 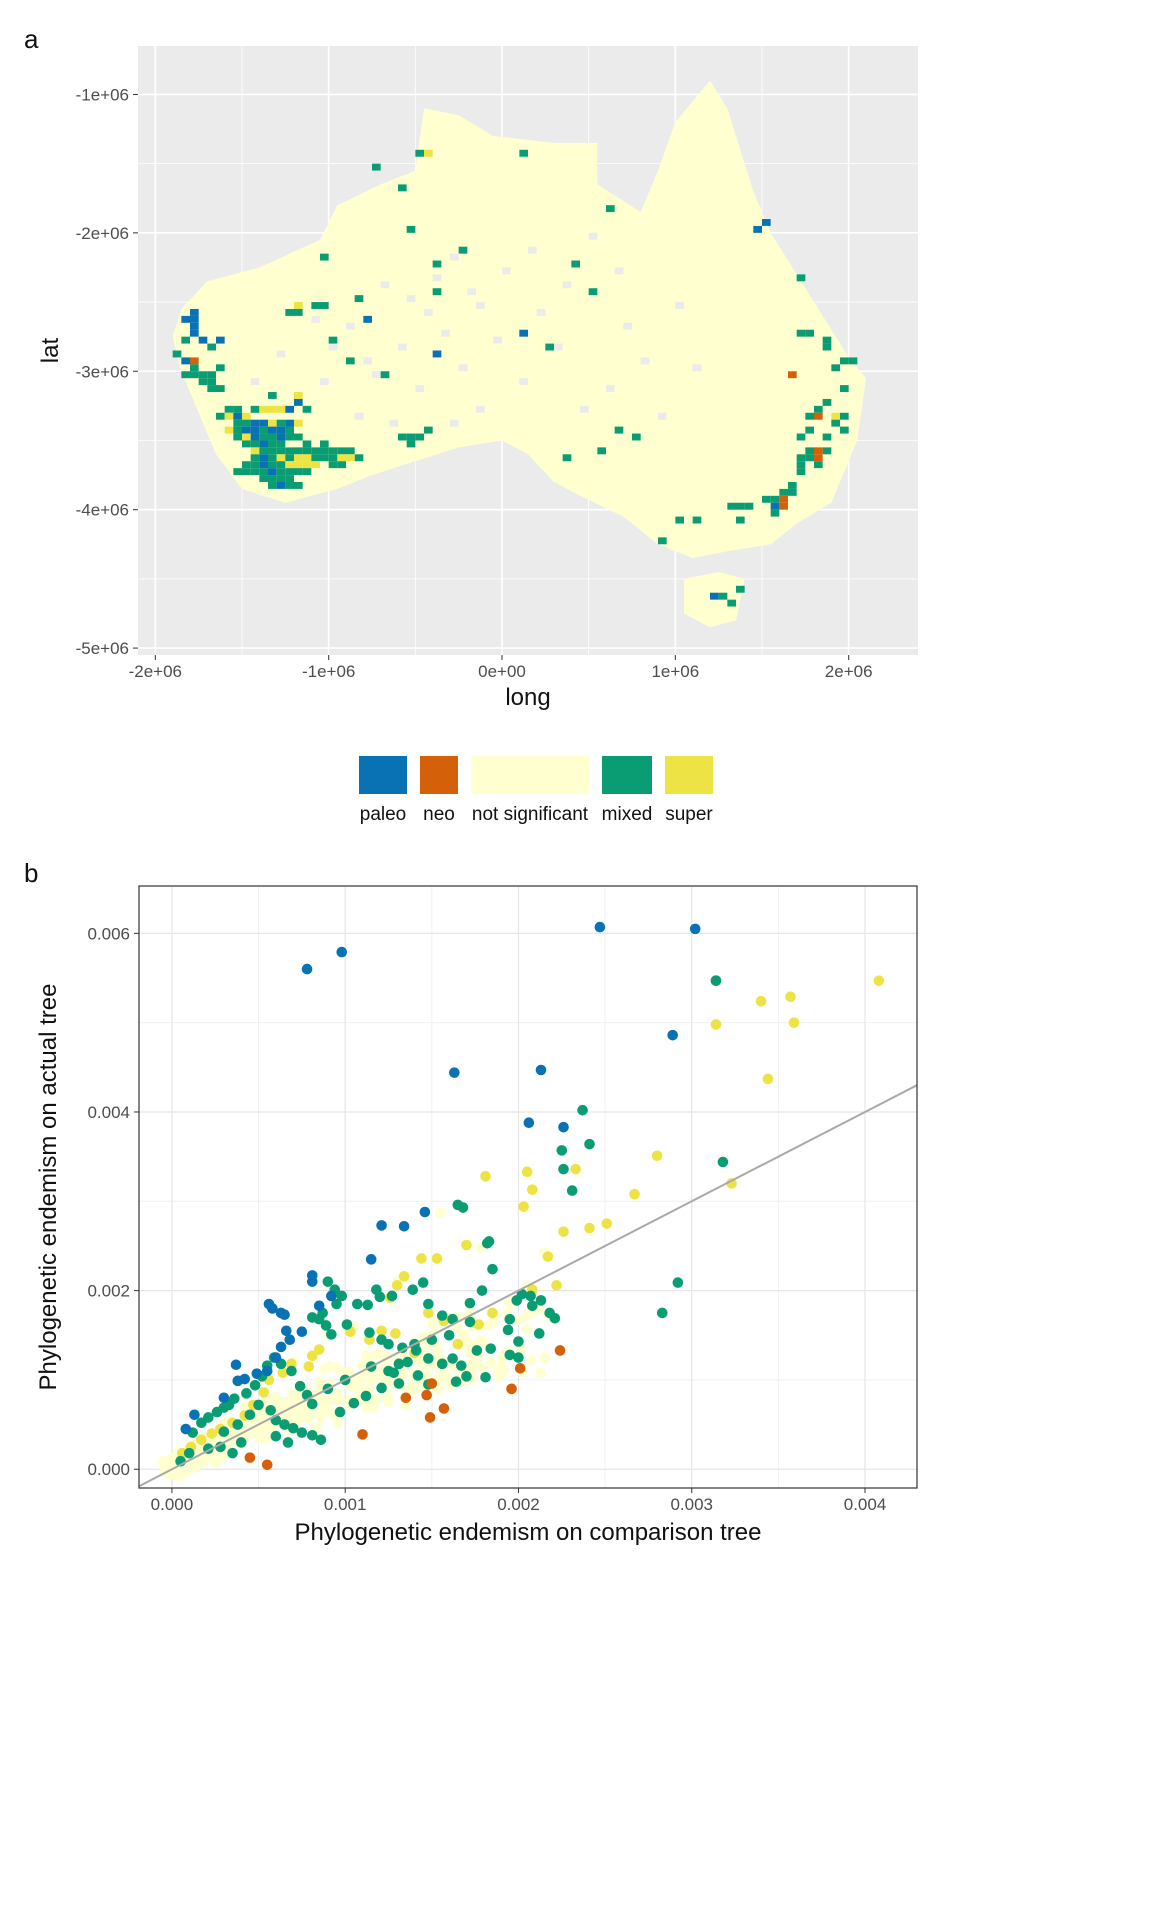 I want to click on scatter-y-axis-title: Phylogenetic endemism on actual tree, so click(x=48, y=1187).